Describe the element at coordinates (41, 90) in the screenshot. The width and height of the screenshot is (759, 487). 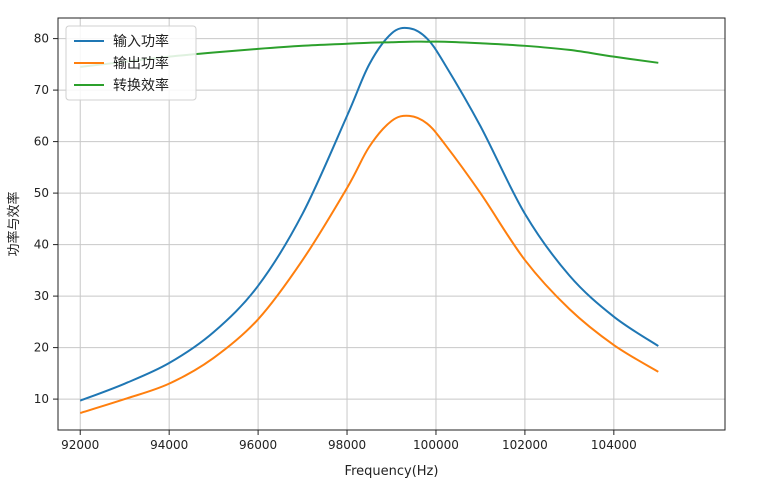
I see `y-tick-label: 70` at that location.